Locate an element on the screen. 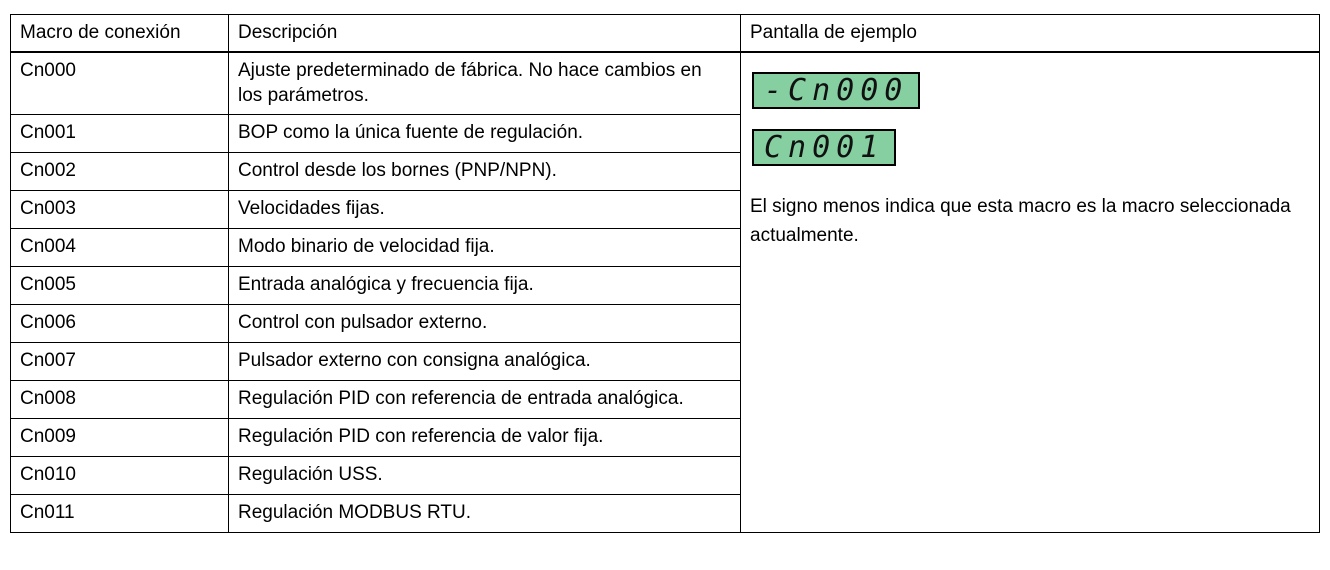 Image resolution: width=1330 pixels, height=570 pixels. header-cell: Pantalla de ejemplo is located at coordinates (1030, 33).